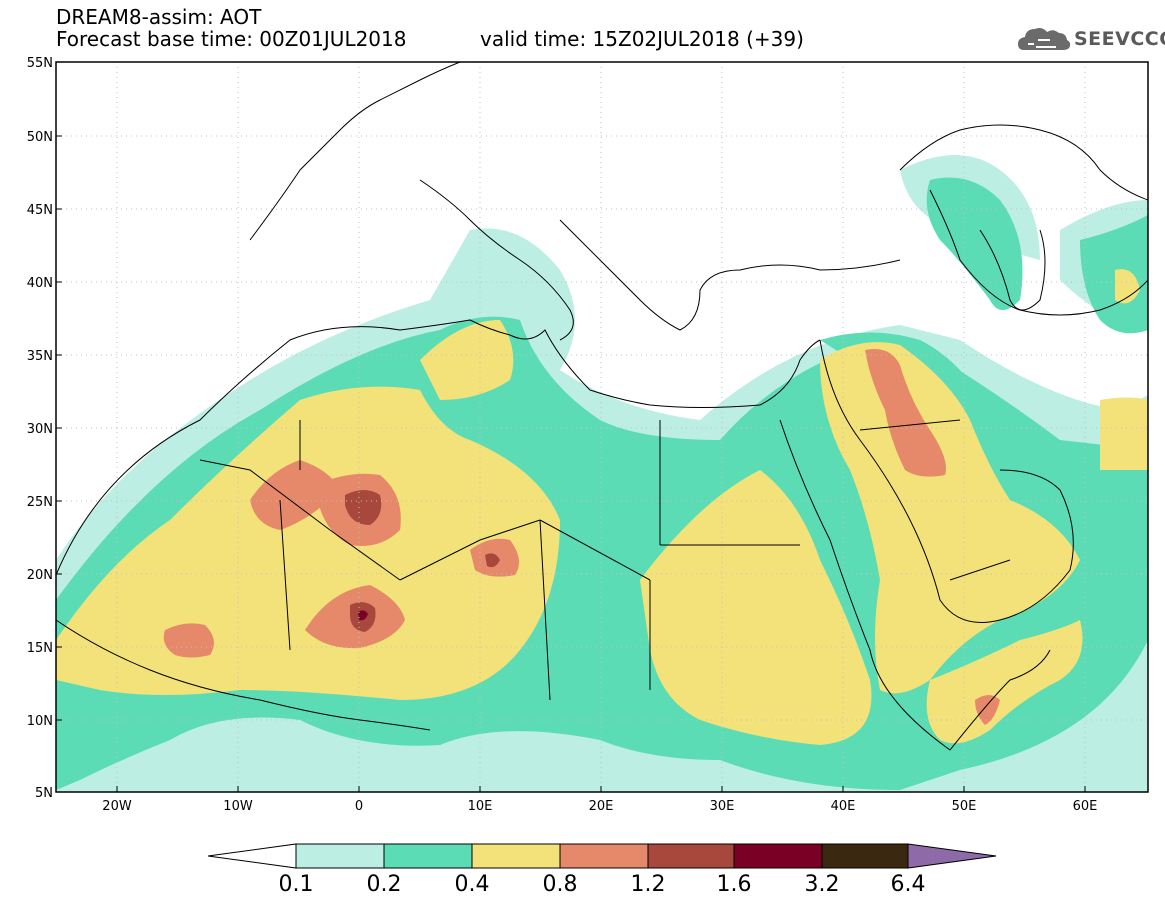 Image resolution: width=1165 pixels, height=905 pixels. Describe the element at coordinates (252, 856) in the screenshot. I see `colorbar-low-arrow` at that location.